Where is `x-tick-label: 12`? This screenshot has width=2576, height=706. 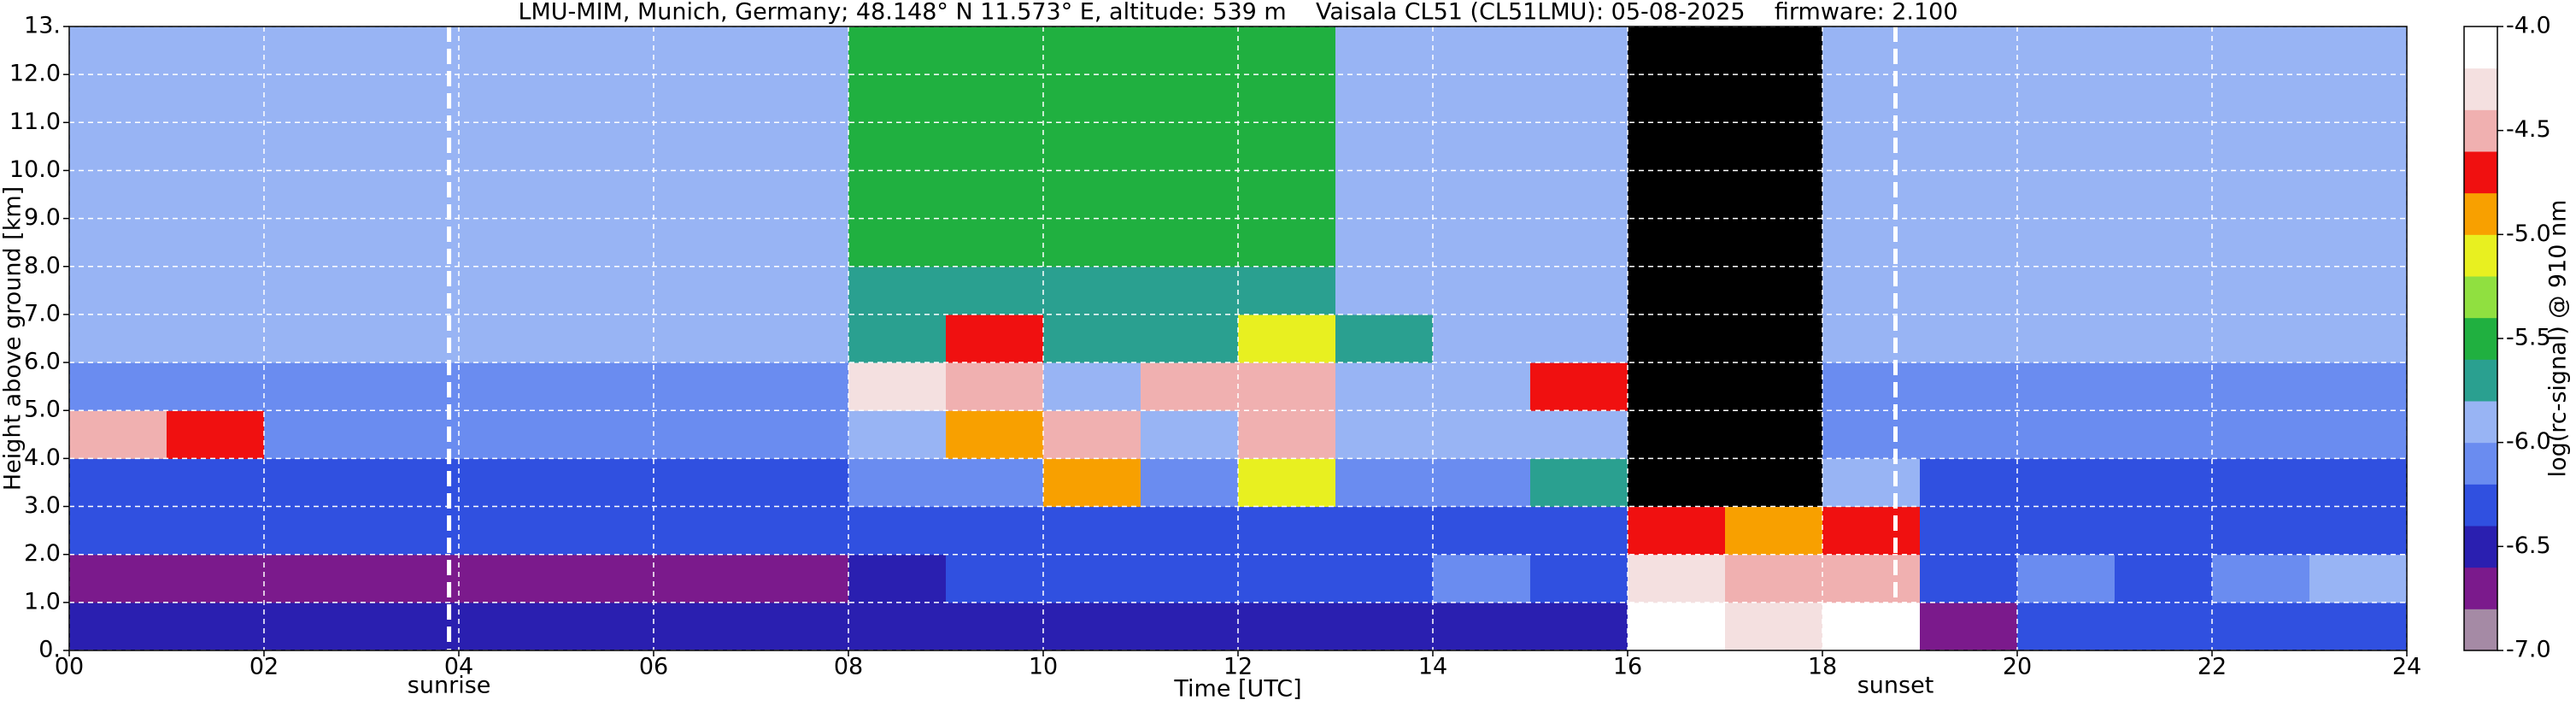 x-tick-label: 12 is located at coordinates (1238, 667).